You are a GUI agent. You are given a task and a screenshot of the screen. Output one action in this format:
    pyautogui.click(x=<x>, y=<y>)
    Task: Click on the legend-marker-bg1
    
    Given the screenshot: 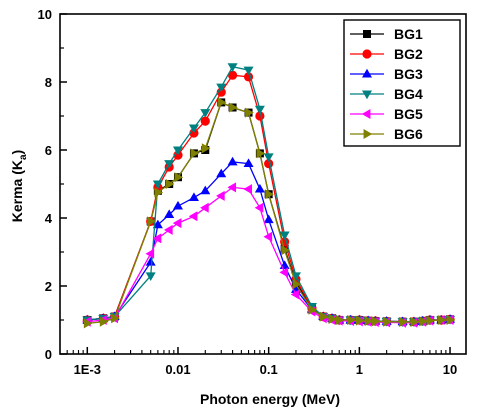 What is the action you would take?
    pyautogui.click(x=367, y=34)
    